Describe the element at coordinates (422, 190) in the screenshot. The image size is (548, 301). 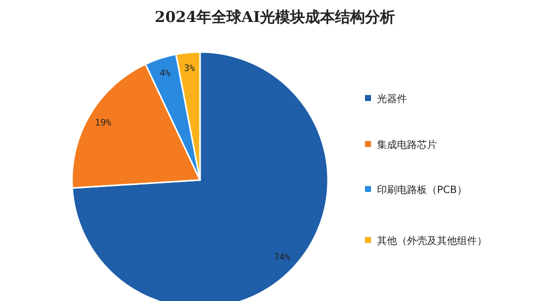
I see `legend-label: 印刷电路板（PCB）` at that location.